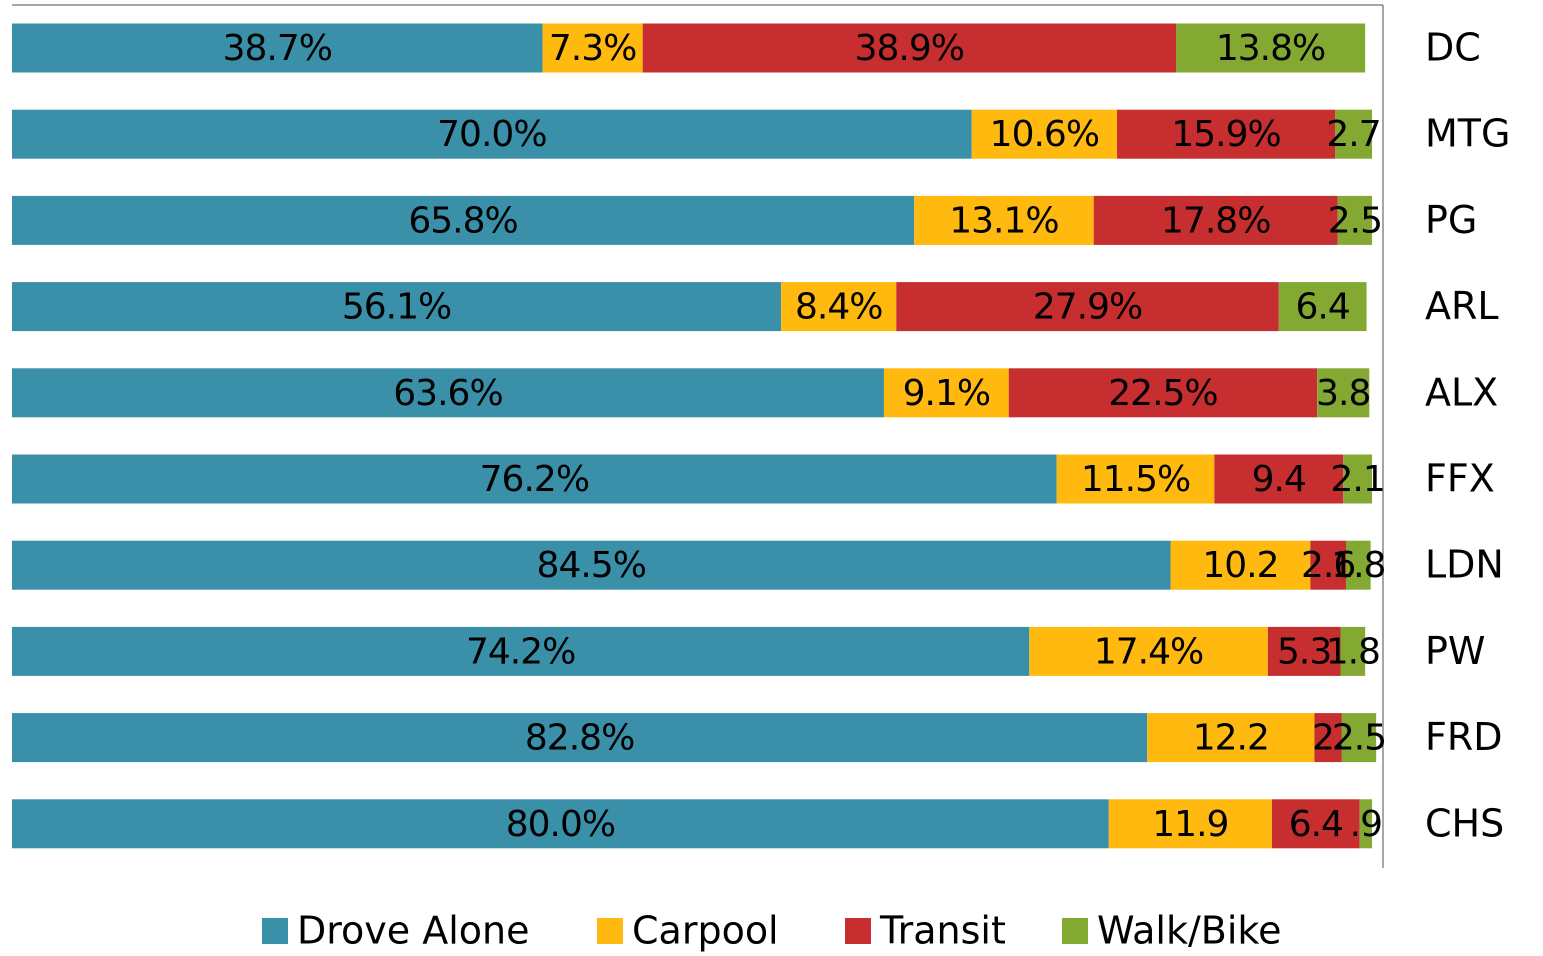  What do you see at coordinates (1462, 306) in the screenshot?
I see `category-label: ARL` at bounding box center [1462, 306].